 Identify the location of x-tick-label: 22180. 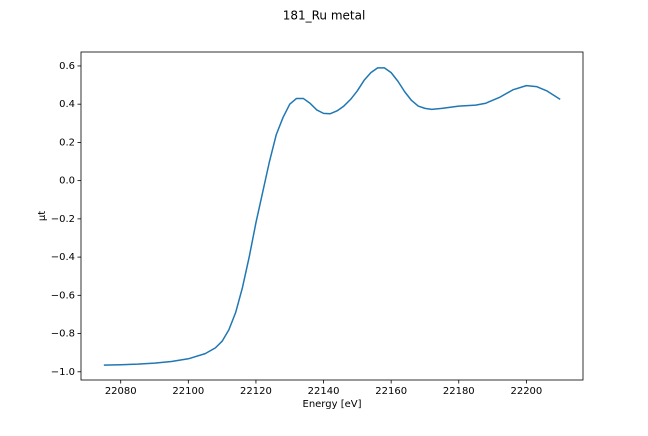
(459, 391).